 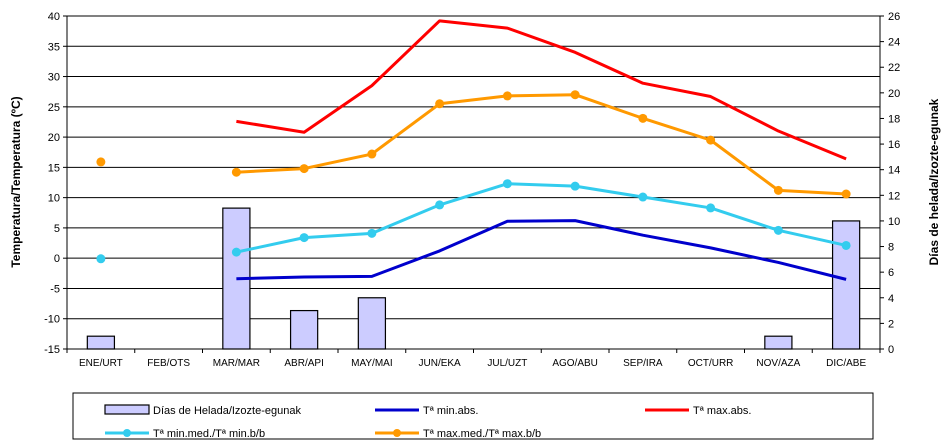 I want to click on left-tick-label: -5, so click(x=55, y=289).